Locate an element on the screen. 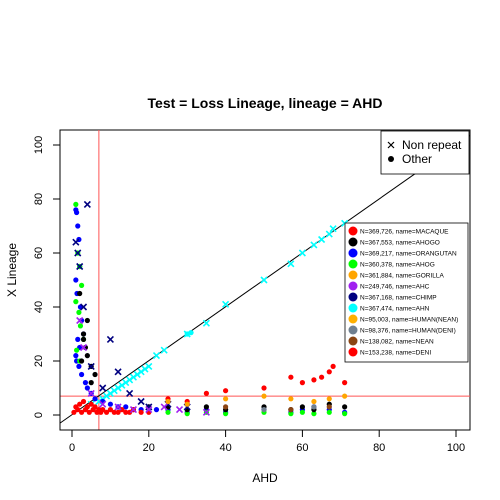 Image resolution: width=500 pixels, height=500 pixels. y-axis-label: X Lineage is located at coordinates (12, 270).